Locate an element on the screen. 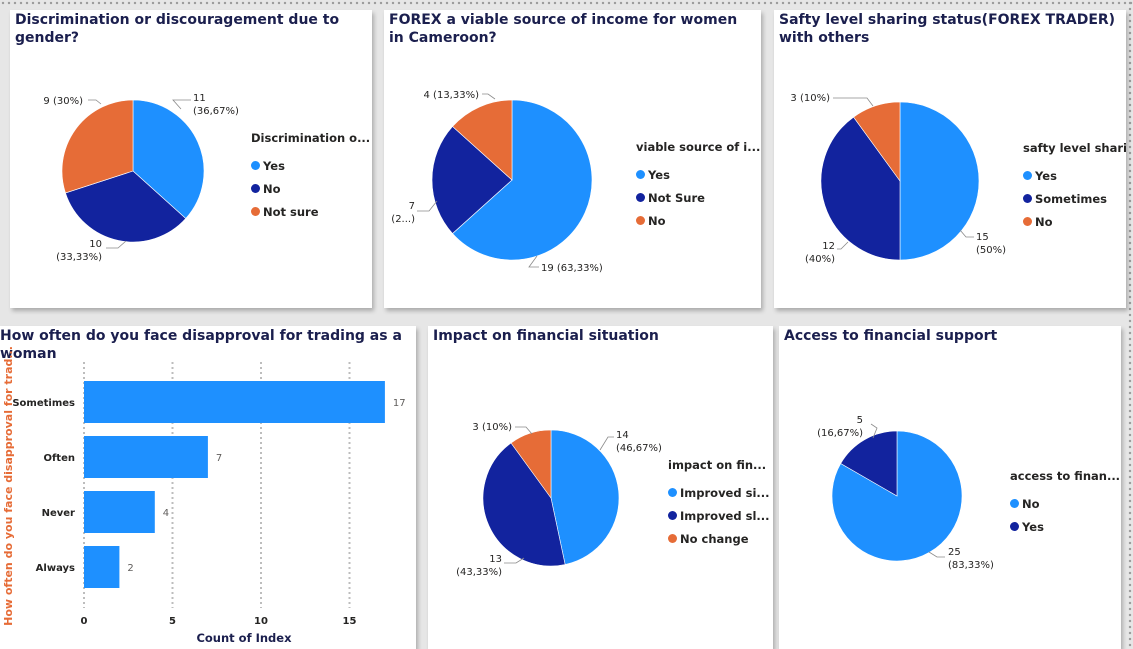 The height and width of the screenshot is (649, 1133). pie-data-label: (16,67%) is located at coordinates (840, 433).